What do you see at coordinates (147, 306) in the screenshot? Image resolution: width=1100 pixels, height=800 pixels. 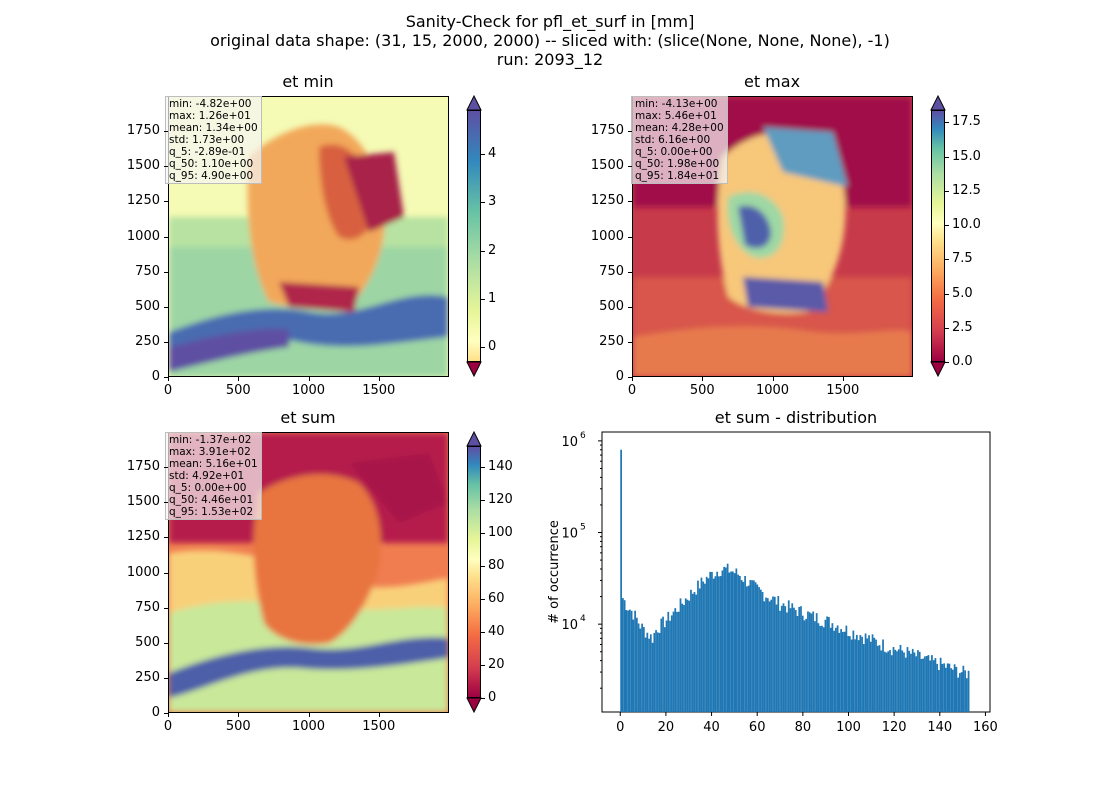 I see `y-tick-label: 500` at bounding box center [147, 306].